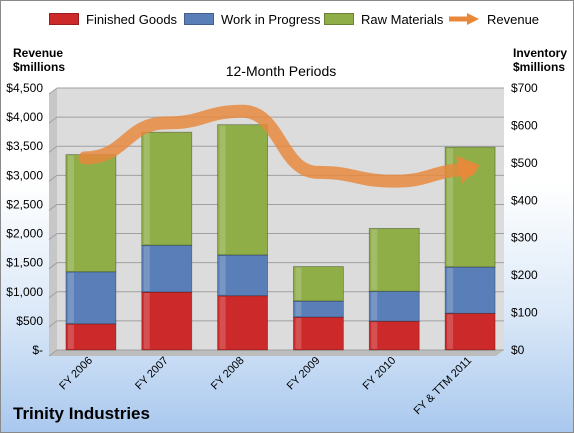 This screenshot has height=434, width=574. Describe the element at coordinates (38, 53) in the screenshot. I see `left-axis-title-line1: Revenue` at that location.